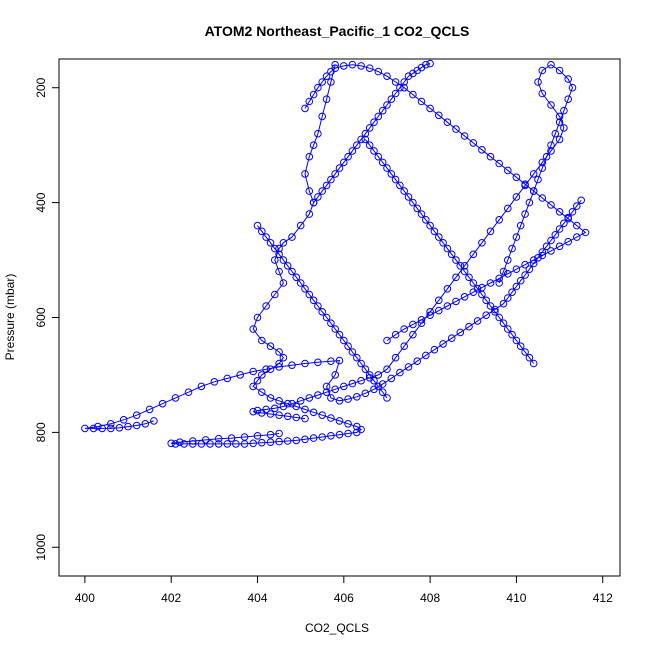 This screenshot has height=650, width=650. I want to click on series-line, so click(322, 312).